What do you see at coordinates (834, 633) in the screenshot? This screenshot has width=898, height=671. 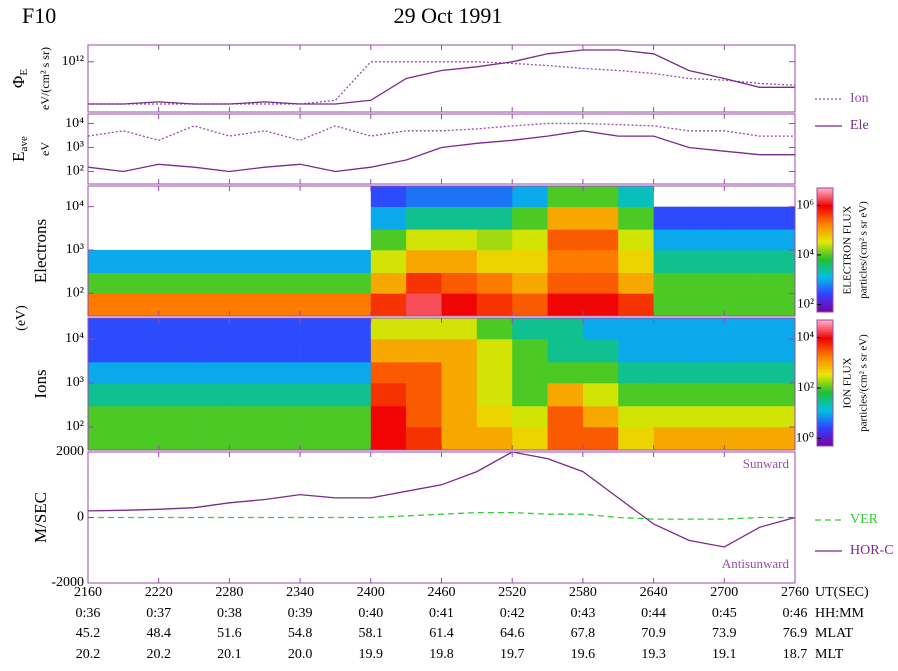 I see `x-row-name: MLAT` at bounding box center [834, 633].